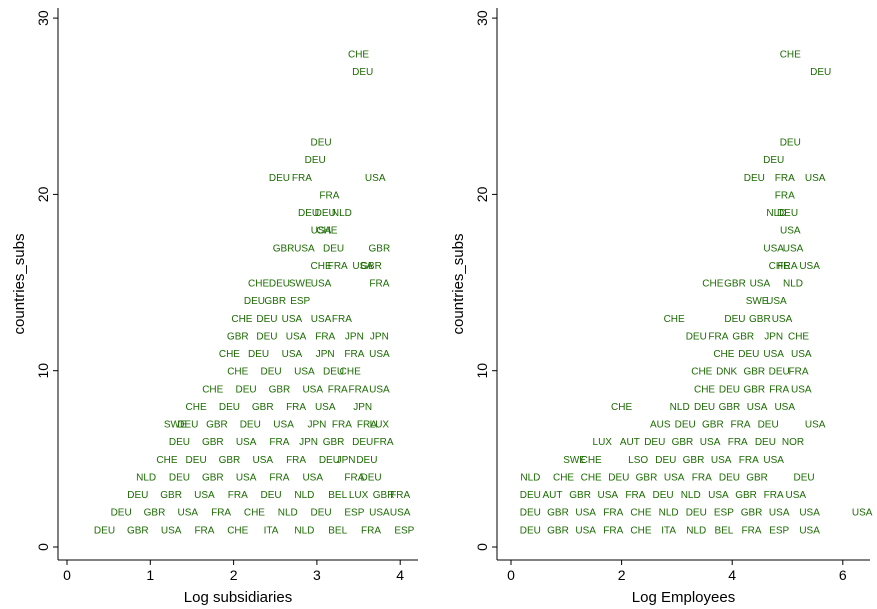 Image resolution: width=877 pixels, height=609 pixels. What do you see at coordinates (668, 530) in the screenshot?
I see `point-label: ITA` at bounding box center [668, 530].